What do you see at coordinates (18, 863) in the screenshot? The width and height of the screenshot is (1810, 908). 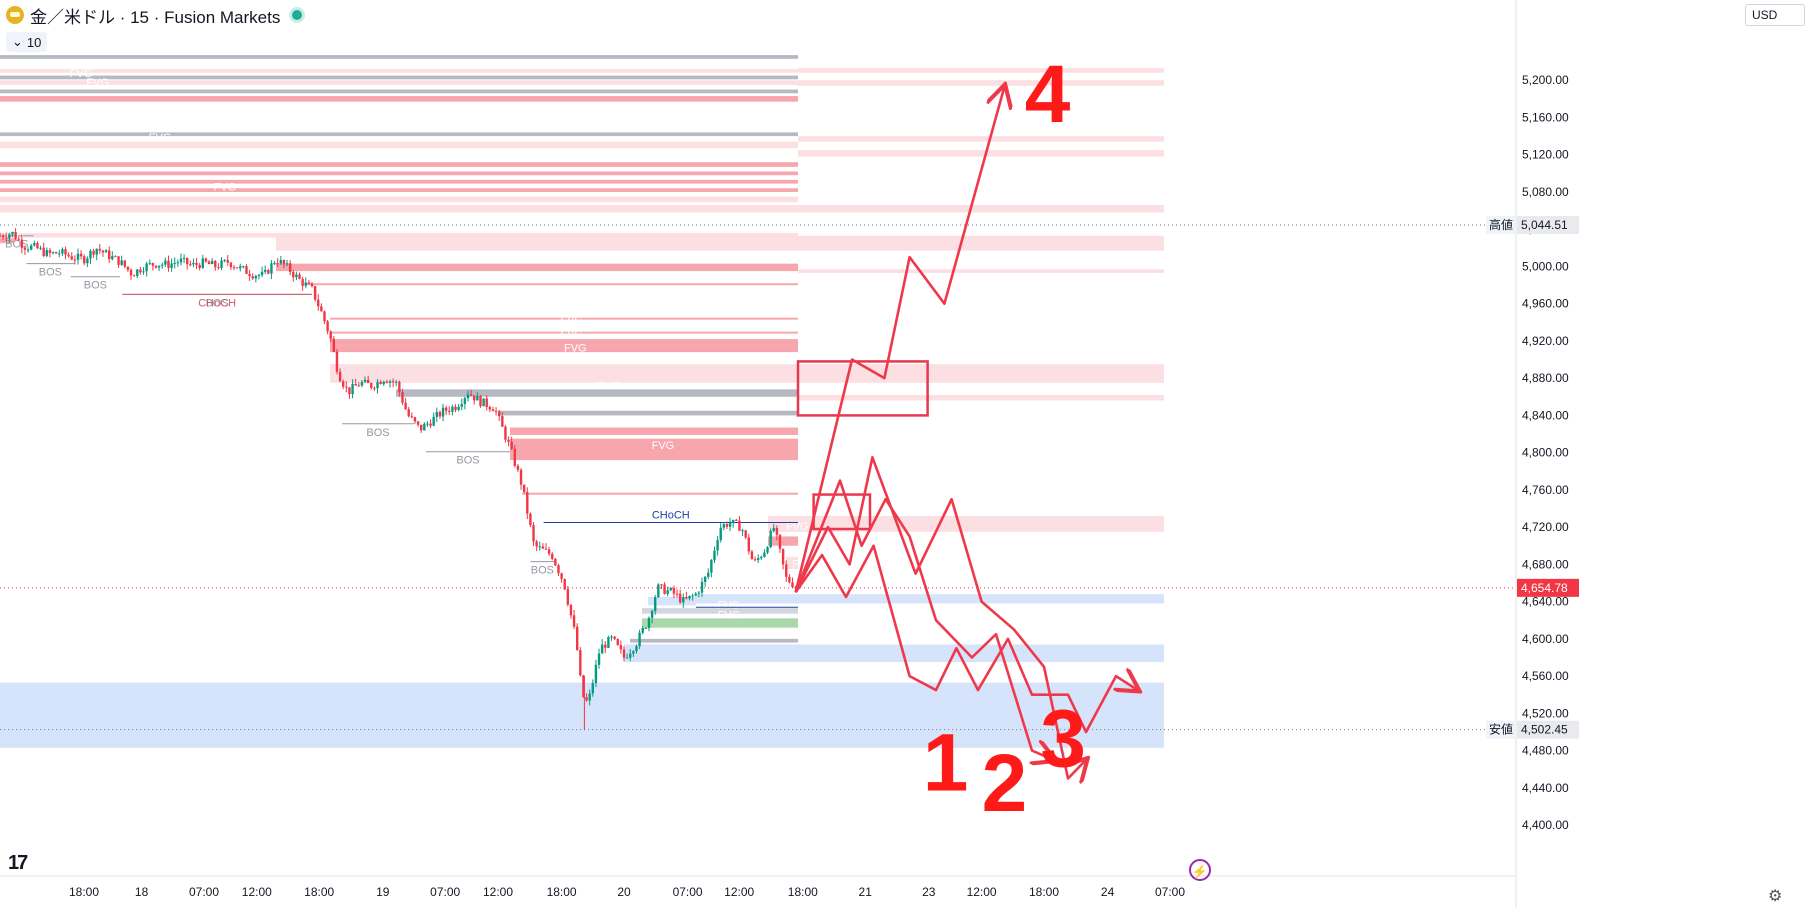 I see `tradingview-logo-icon: 17` at bounding box center [18, 863].